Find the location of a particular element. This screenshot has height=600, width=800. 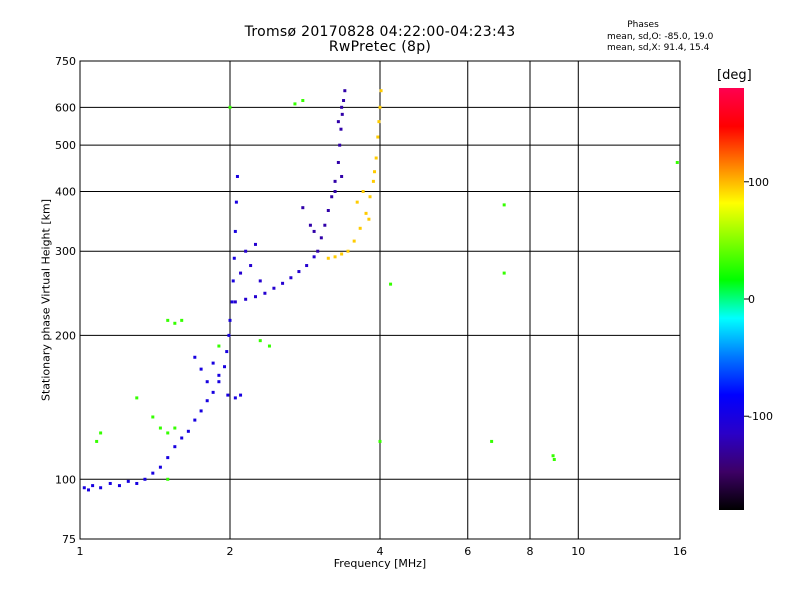

x-tick-label: 1 is located at coordinates (80, 551).